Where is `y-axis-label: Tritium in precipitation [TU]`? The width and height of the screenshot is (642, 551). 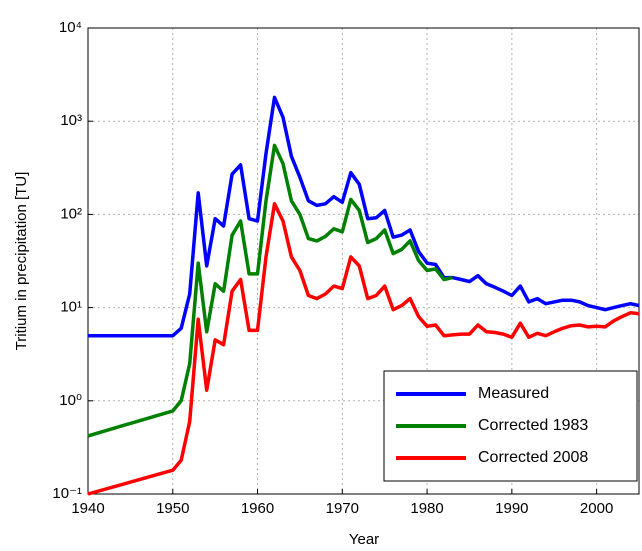
y-axis-label: Tritium in precipitation [TU] is located at coordinates (21, 261).